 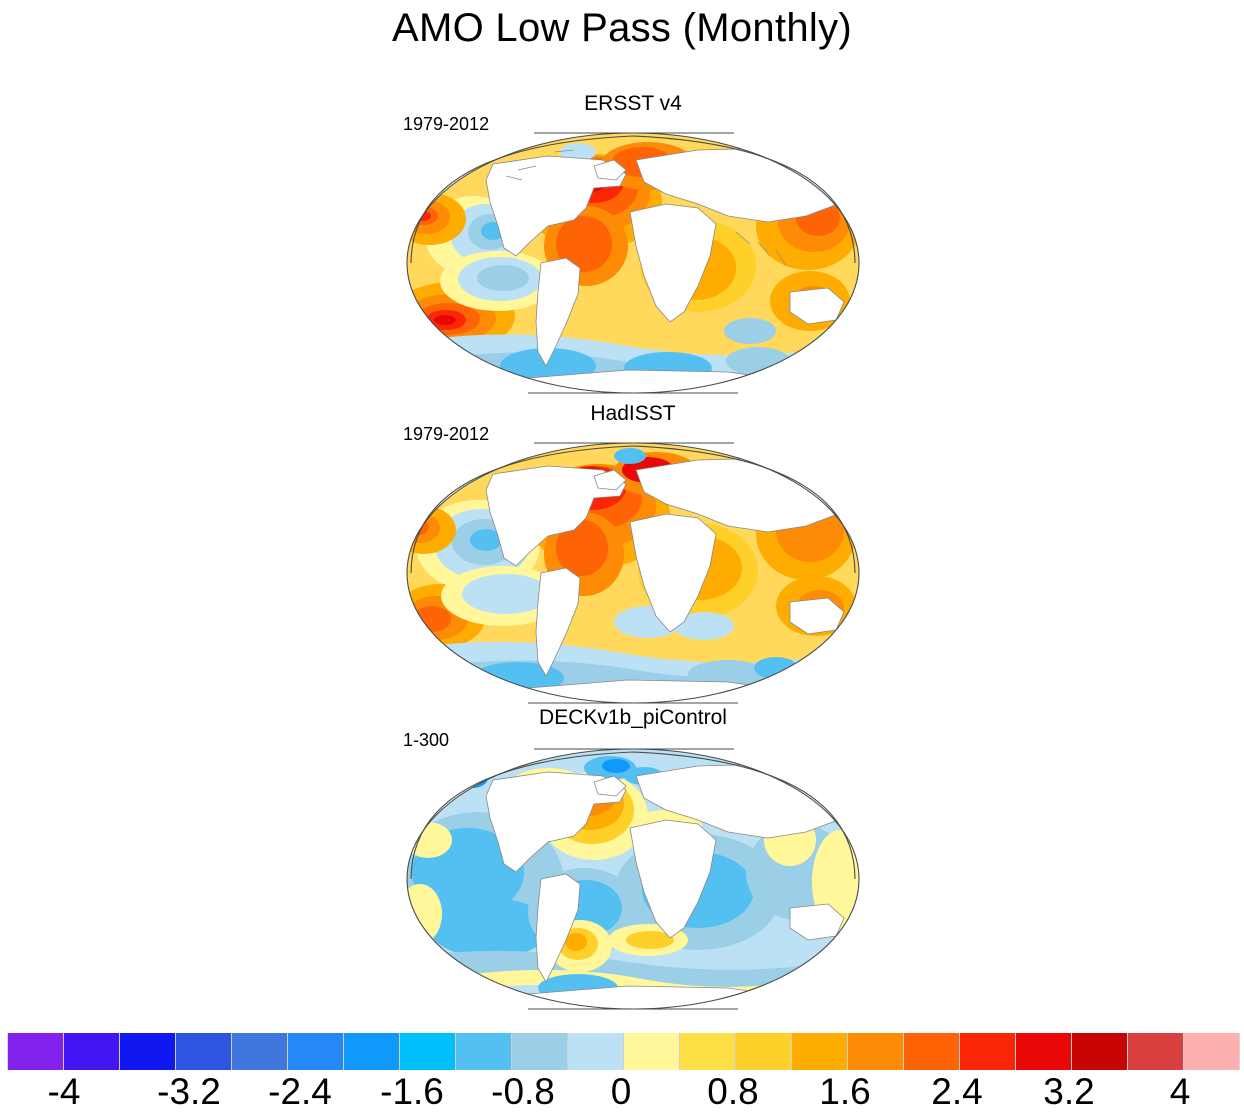 What do you see at coordinates (622, 28) in the screenshot?
I see `figure-title: AMO Low Pass (Monthly)` at bounding box center [622, 28].